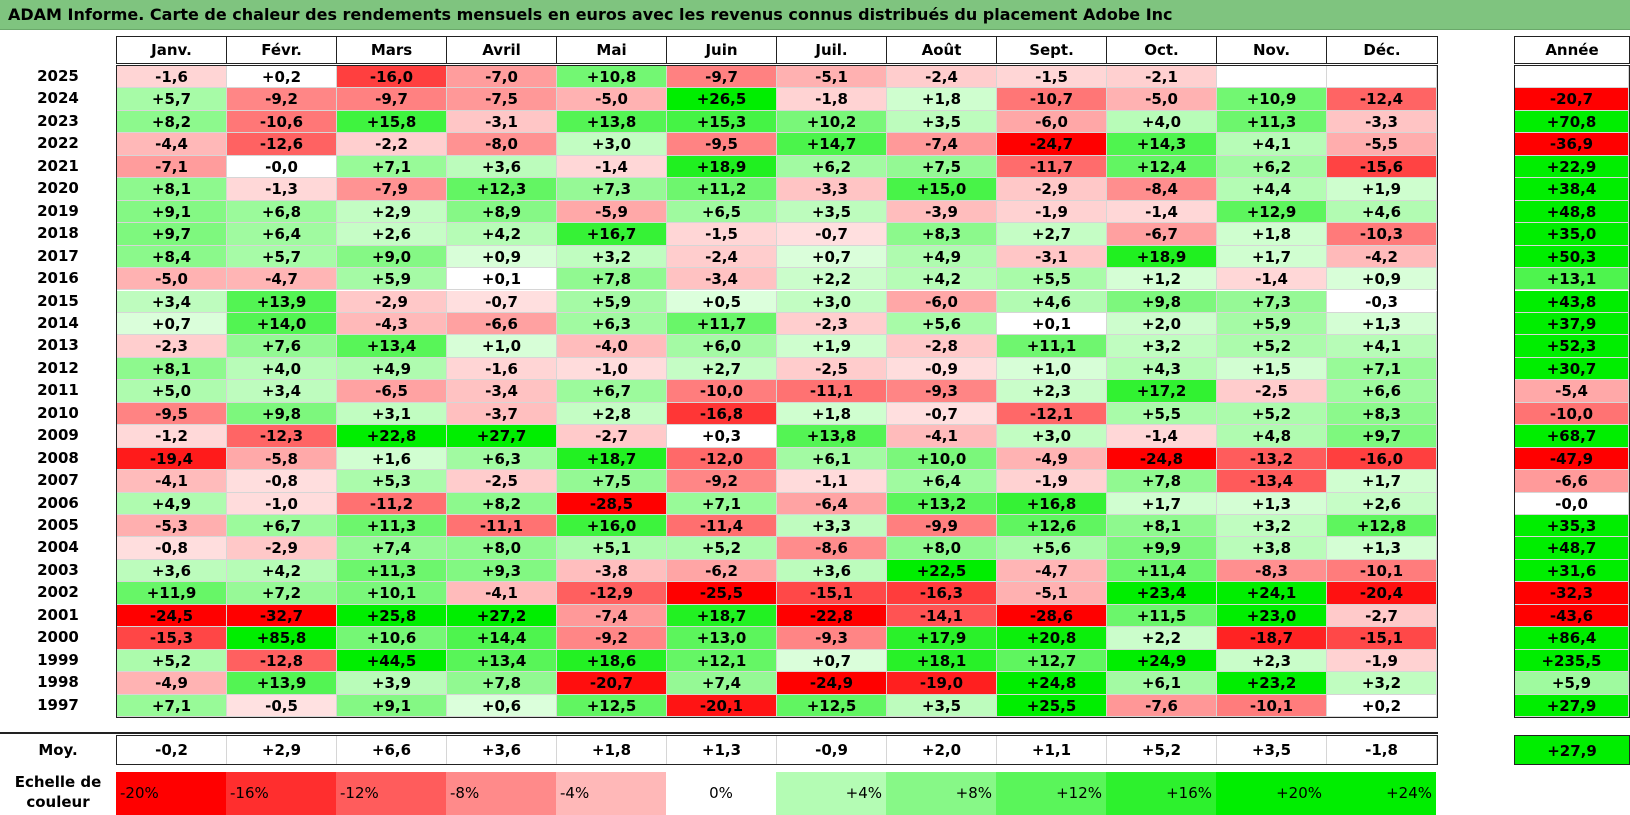  Describe the element at coordinates (1382, 481) in the screenshot. I see `heatmap-cell: +1,7` at that location.